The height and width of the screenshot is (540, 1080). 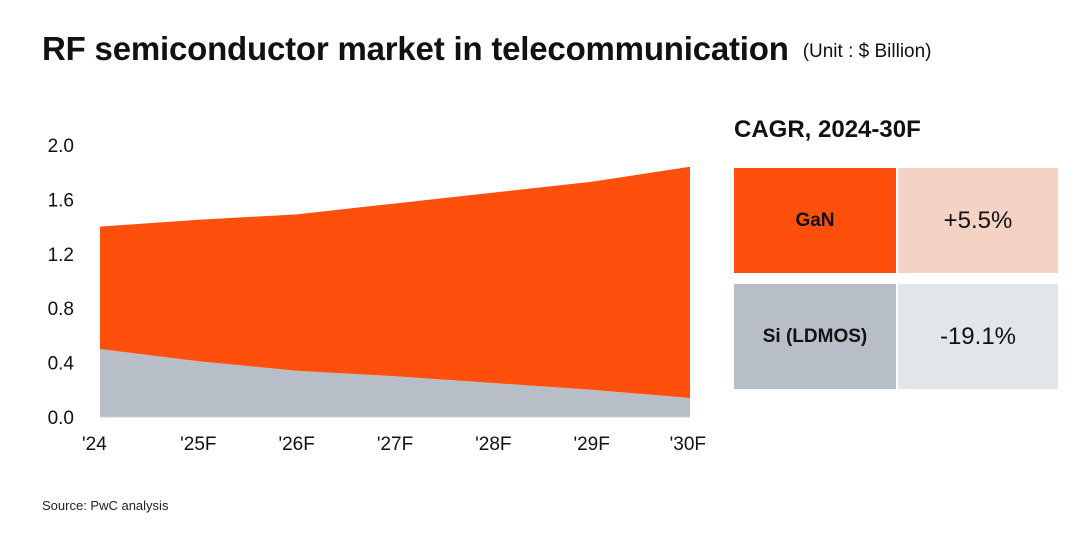 I want to click on series-area-si-ldmos, so click(x=395, y=383).